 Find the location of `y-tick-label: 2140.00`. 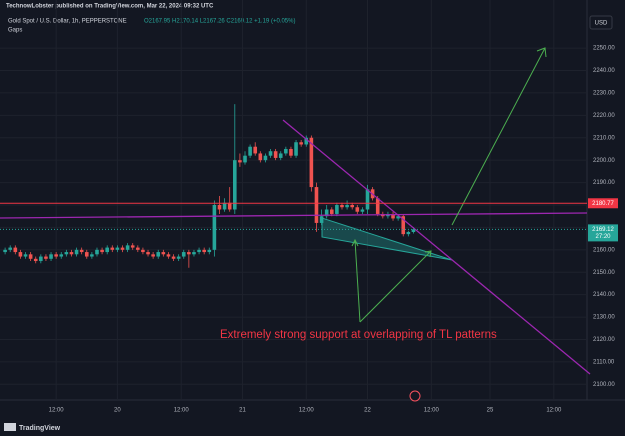

y-tick-label: 2140.00 is located at coordinates (604, 295).